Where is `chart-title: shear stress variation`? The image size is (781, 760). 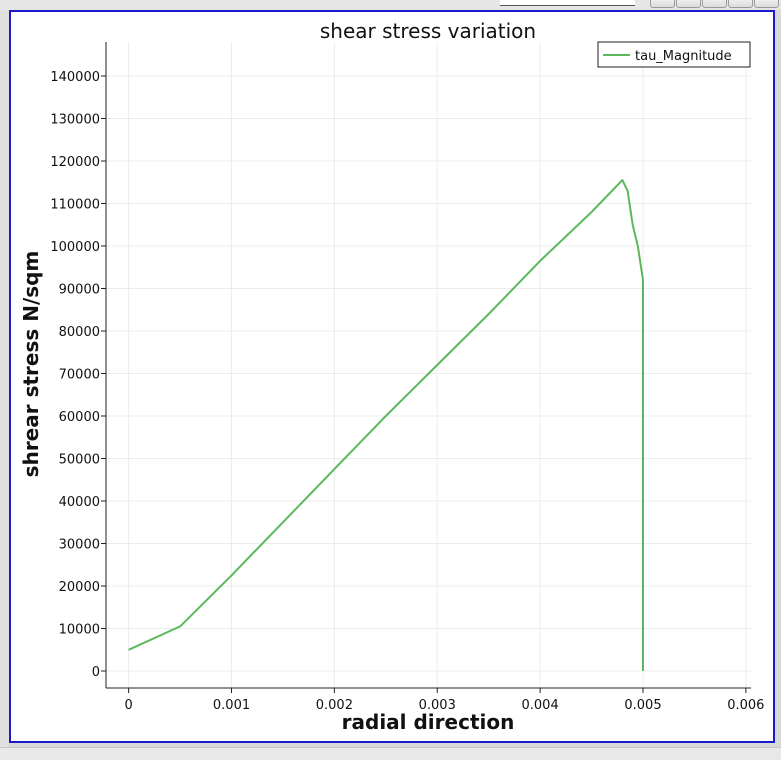 chart-title: shear stress variation is located at coordinates (428, 31).